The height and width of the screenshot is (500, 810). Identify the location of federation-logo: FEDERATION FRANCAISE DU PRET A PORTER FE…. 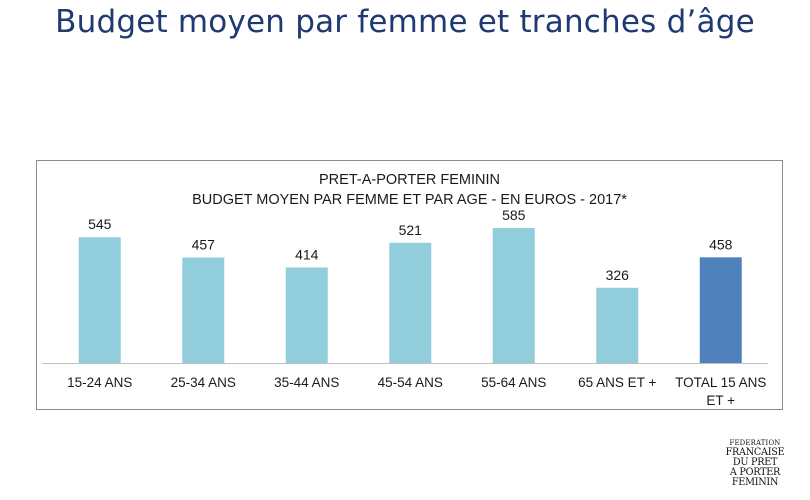
(755, 462).